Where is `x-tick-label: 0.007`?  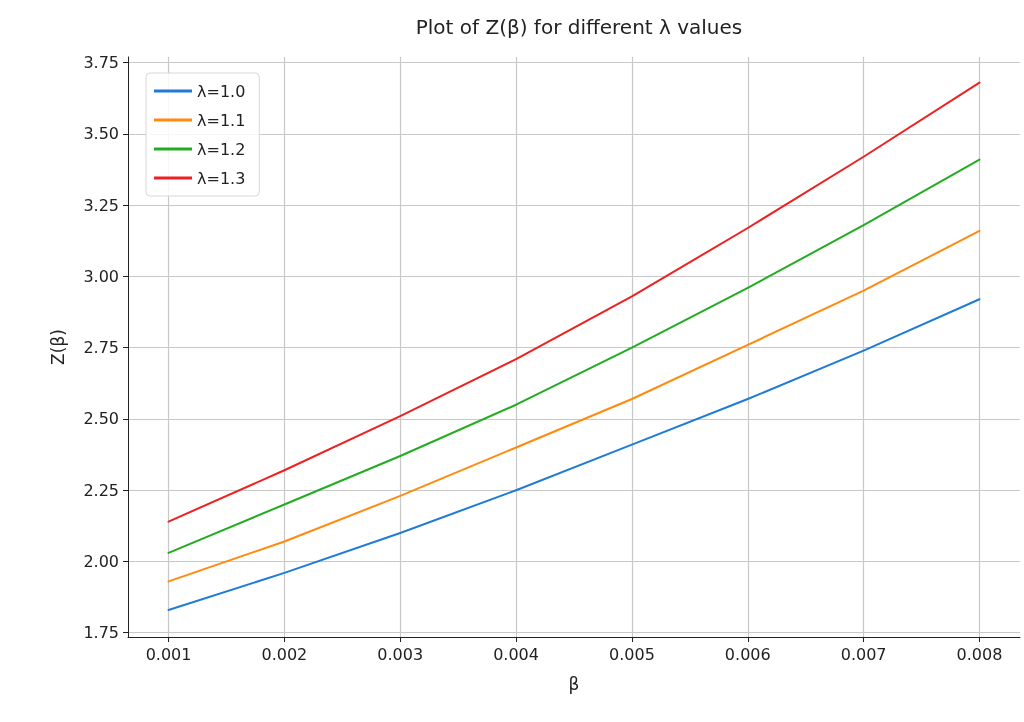 x-tick-label: 0.007 is located at coordinates (863, 654).